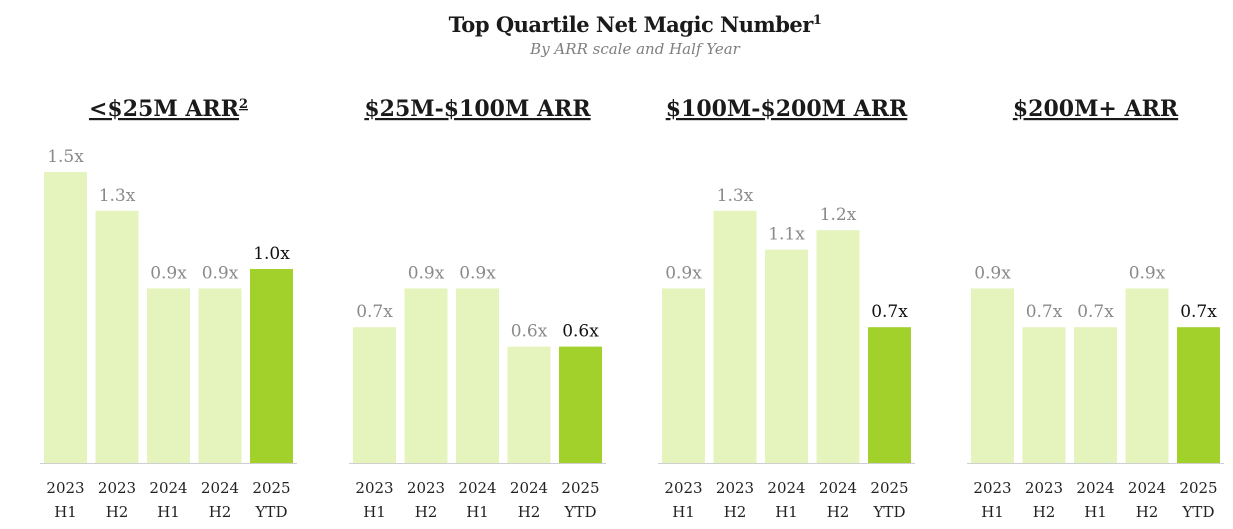 The width and height of the screenshot is (1233, 529). I want to click on data-label: 1.1x, so click(786, 235).